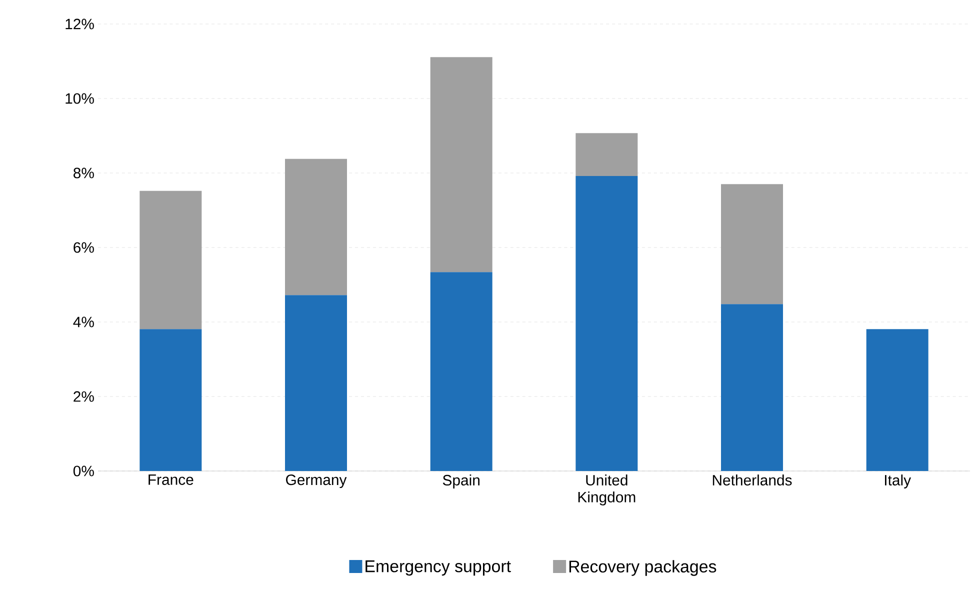 This screenshot has height=592, width=972. I want to click on y-tick-label: 4%, so click(83, 322).